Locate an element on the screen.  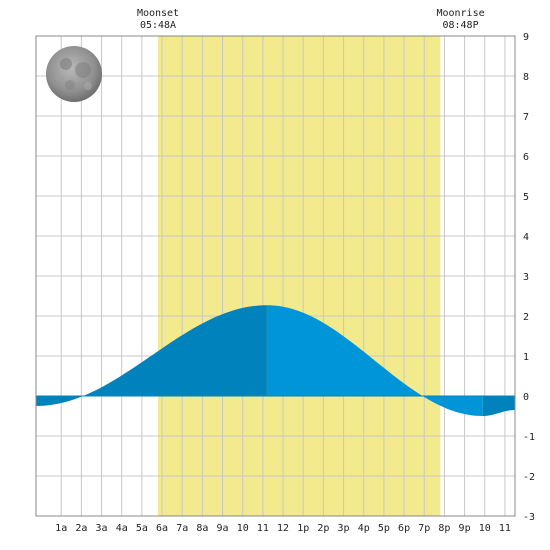
x-tick-label: 12 is located at coordinates (283, 528).